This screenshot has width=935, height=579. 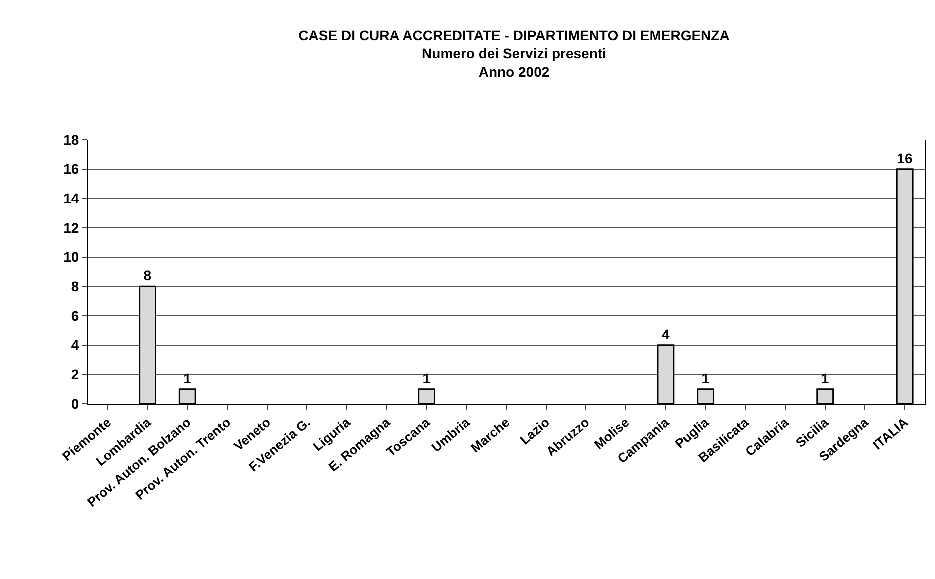 I want to click on y-tick-label: 16, so click(x=72, y=169).